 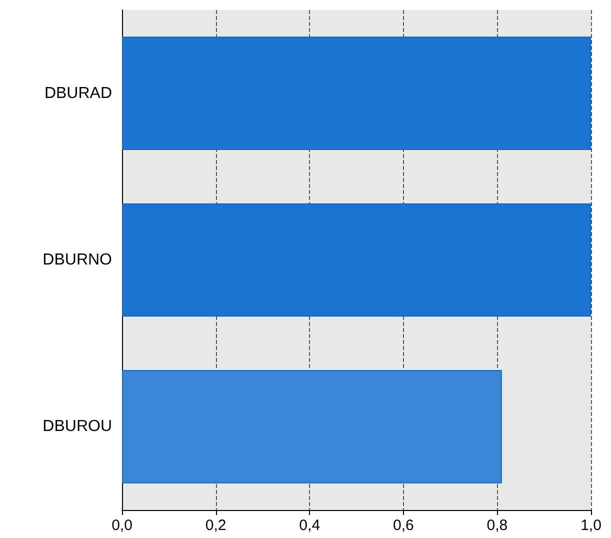 What do you see at coordinates (215, 525) in the screenshot?
I see `x-tick-label: 0,2` at bounding box center [215, 525].